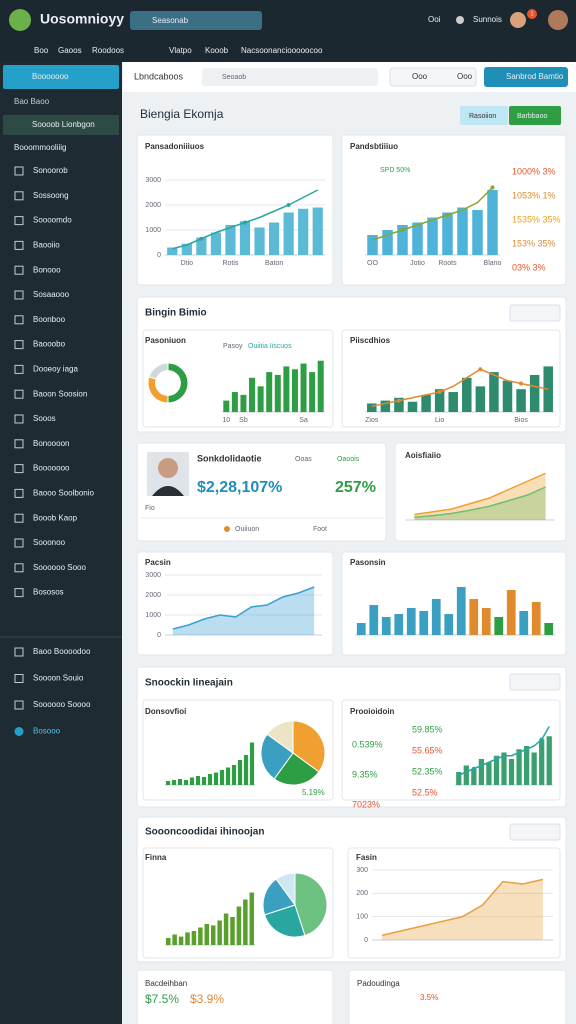 The image size is (576, 1024). What do you see at coordinates (427, 771) in the screenshot?
I see `stat-label: 52.35%` at bounding box center [427, 771].